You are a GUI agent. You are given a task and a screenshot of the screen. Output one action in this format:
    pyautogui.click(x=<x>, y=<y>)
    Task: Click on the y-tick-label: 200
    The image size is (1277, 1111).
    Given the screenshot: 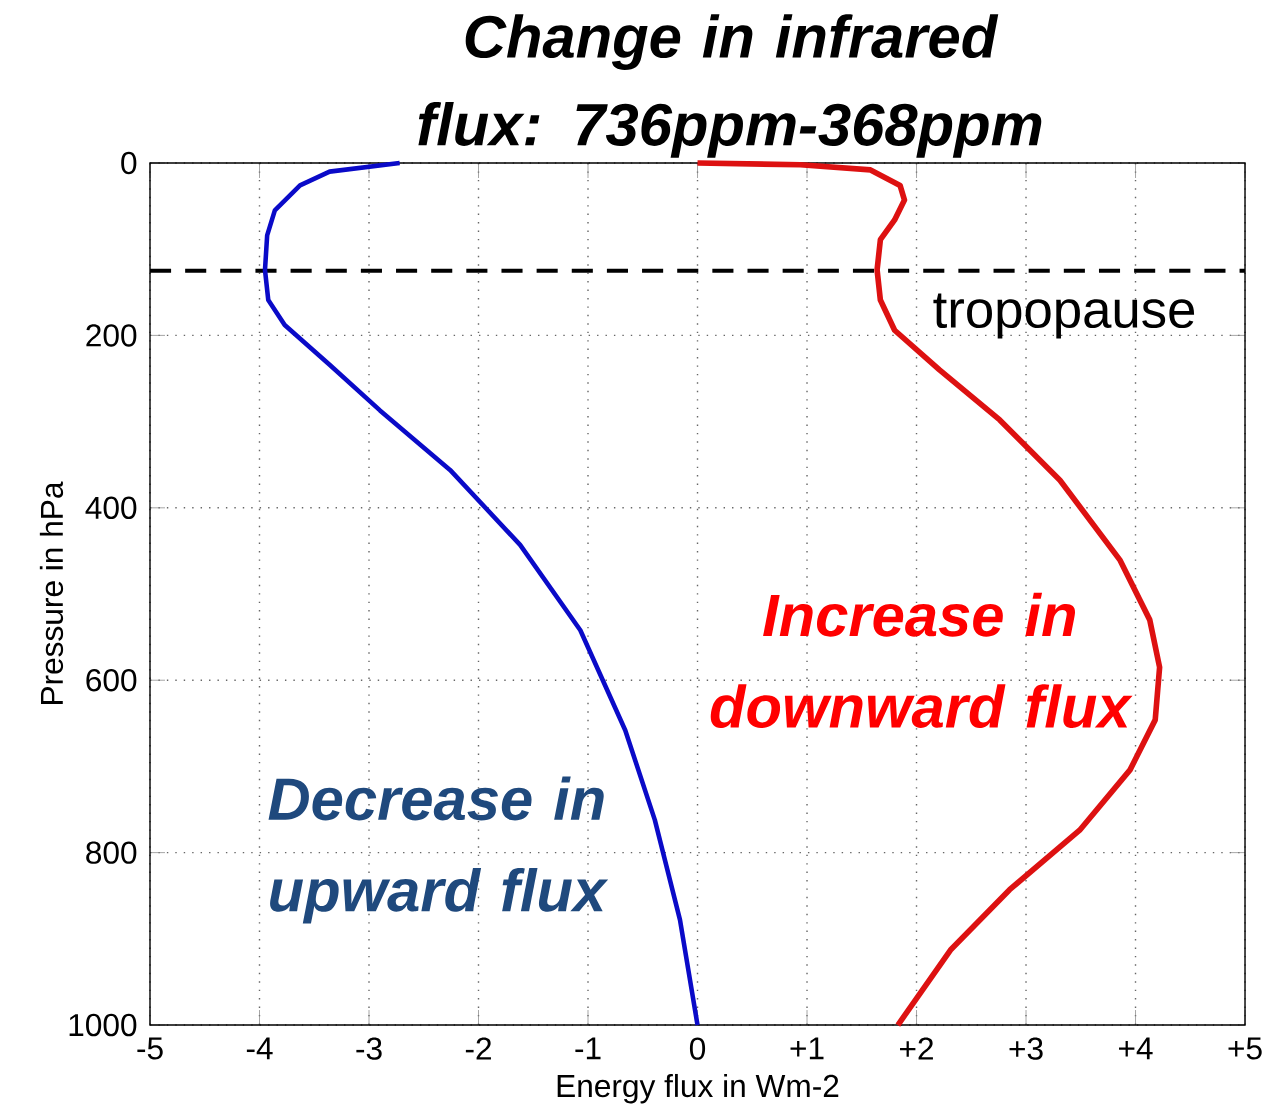 What is the action you would take?
    pyautogui.click(x=111, y=335)
    